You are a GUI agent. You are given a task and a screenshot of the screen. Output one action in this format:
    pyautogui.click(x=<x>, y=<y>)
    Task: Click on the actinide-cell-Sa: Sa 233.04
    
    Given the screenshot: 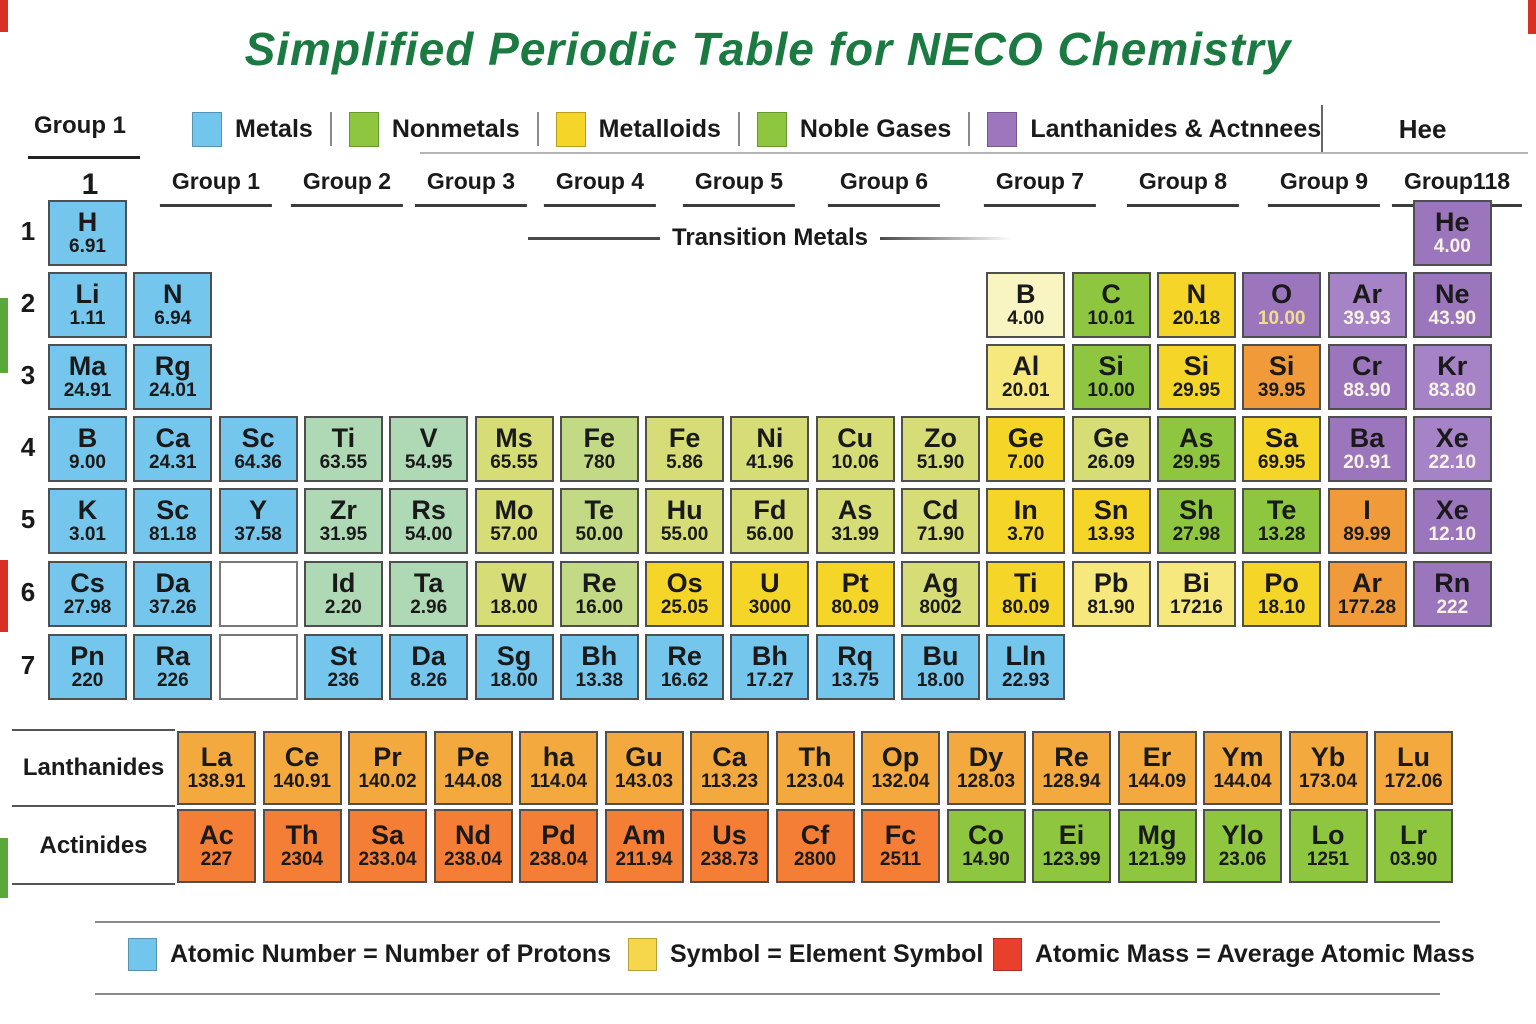 What is the action you would take?
    pyautogui.click(x=387, y=846)
    